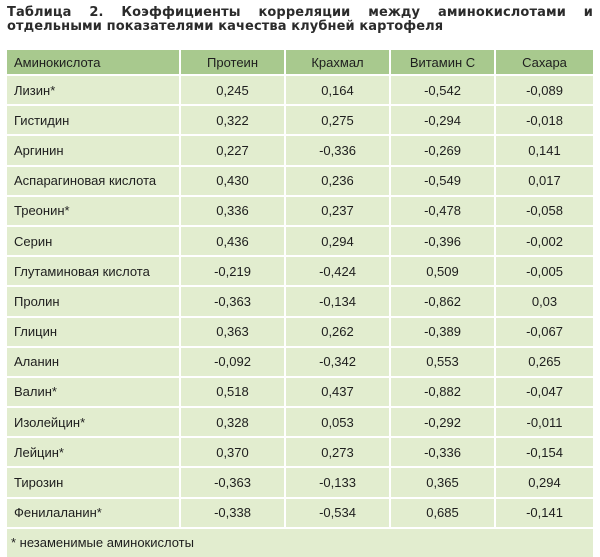  I want to click on protein-value-cell: 0,322, so click(233, 121).